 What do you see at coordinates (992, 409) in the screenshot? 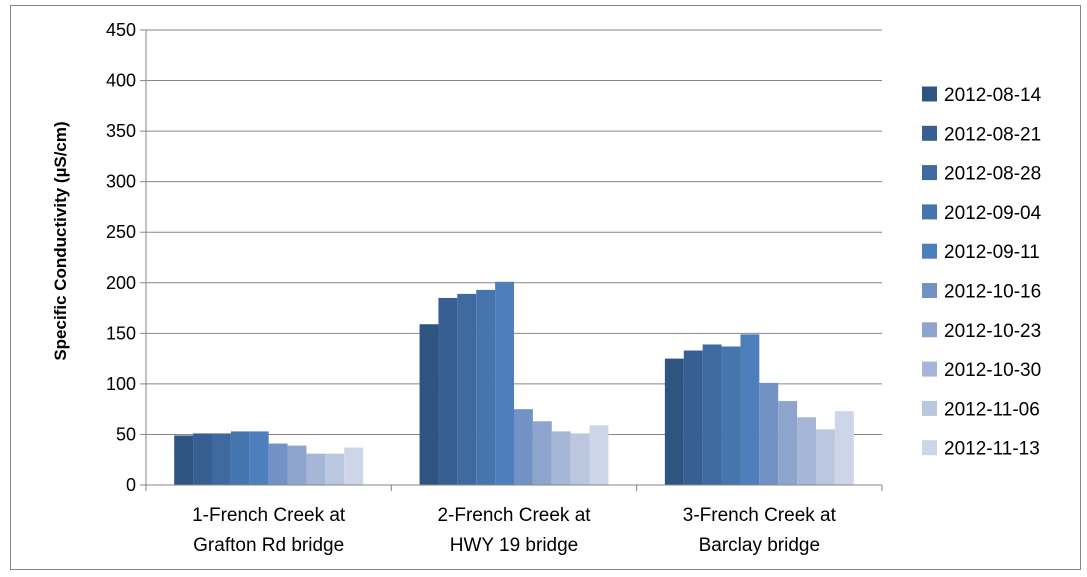
I see `legend-label: 2012-11-06` at bounding box center [992, 409].